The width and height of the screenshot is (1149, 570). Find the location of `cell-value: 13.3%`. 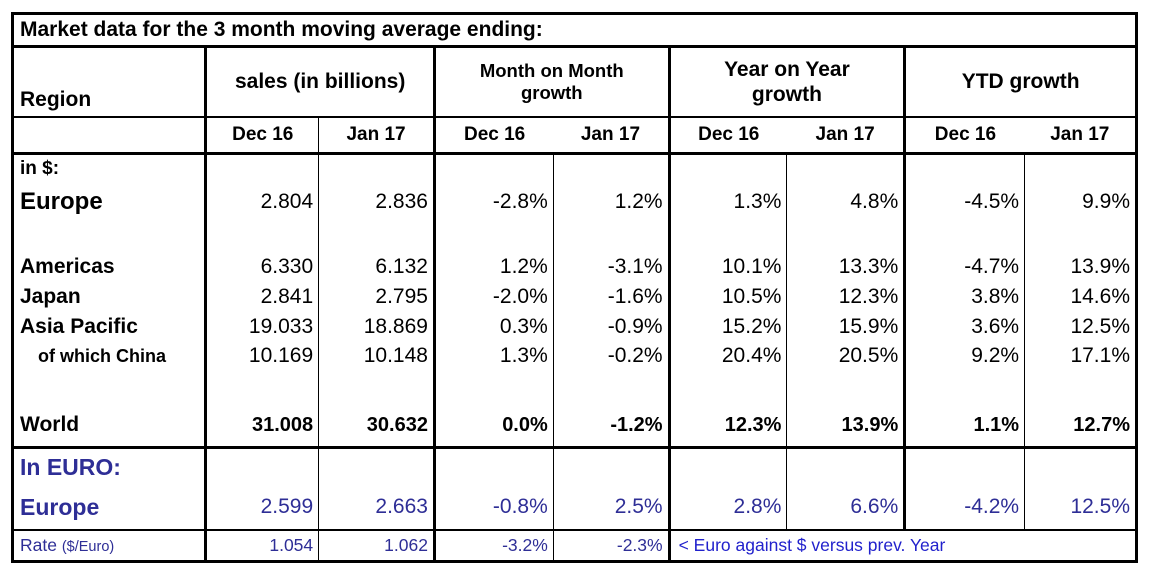

cell-value: 13.3% is located at coordinates (846, 267).